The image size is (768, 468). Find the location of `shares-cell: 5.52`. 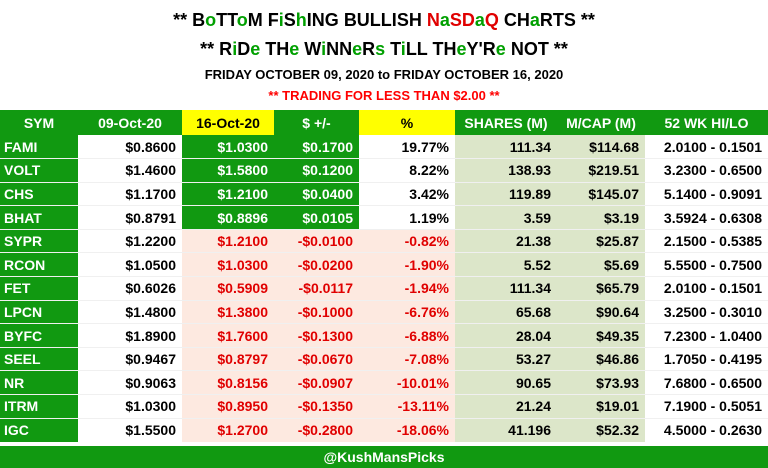

shares-cell: 5.52 is located at coordinates (506, 264).